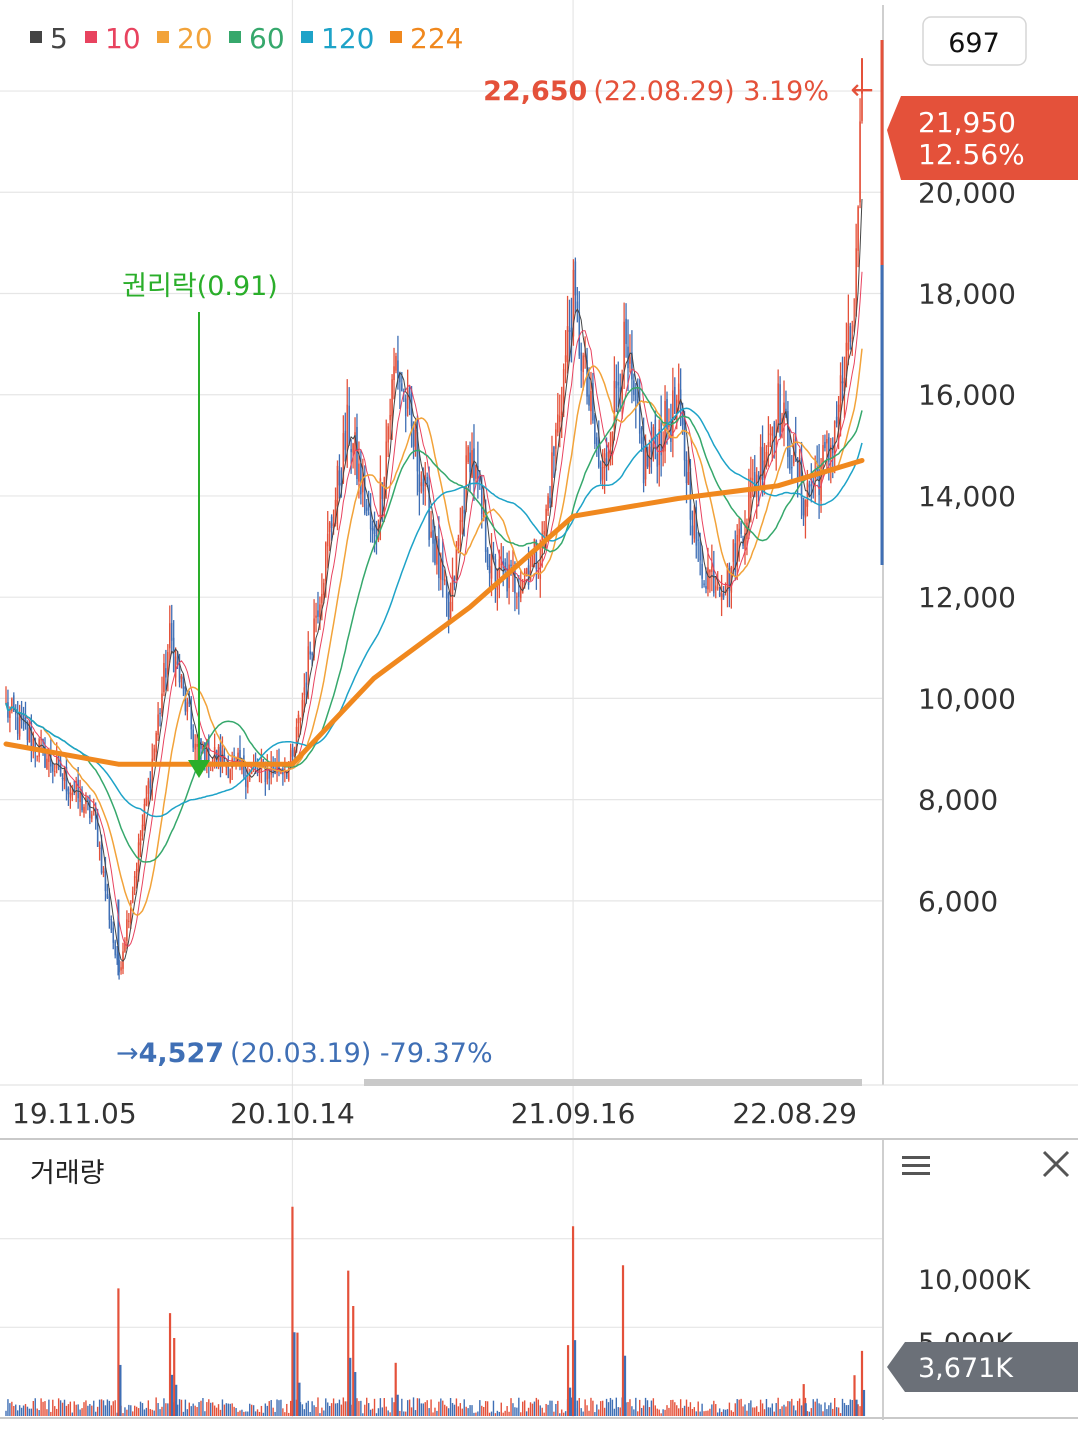 The width and height of the screenshot is (1078, 1441). What do you see at coordinates (535, 91) in the screenshot?
I see `high-price-value: 22,650` at bounding box center [535, 91].